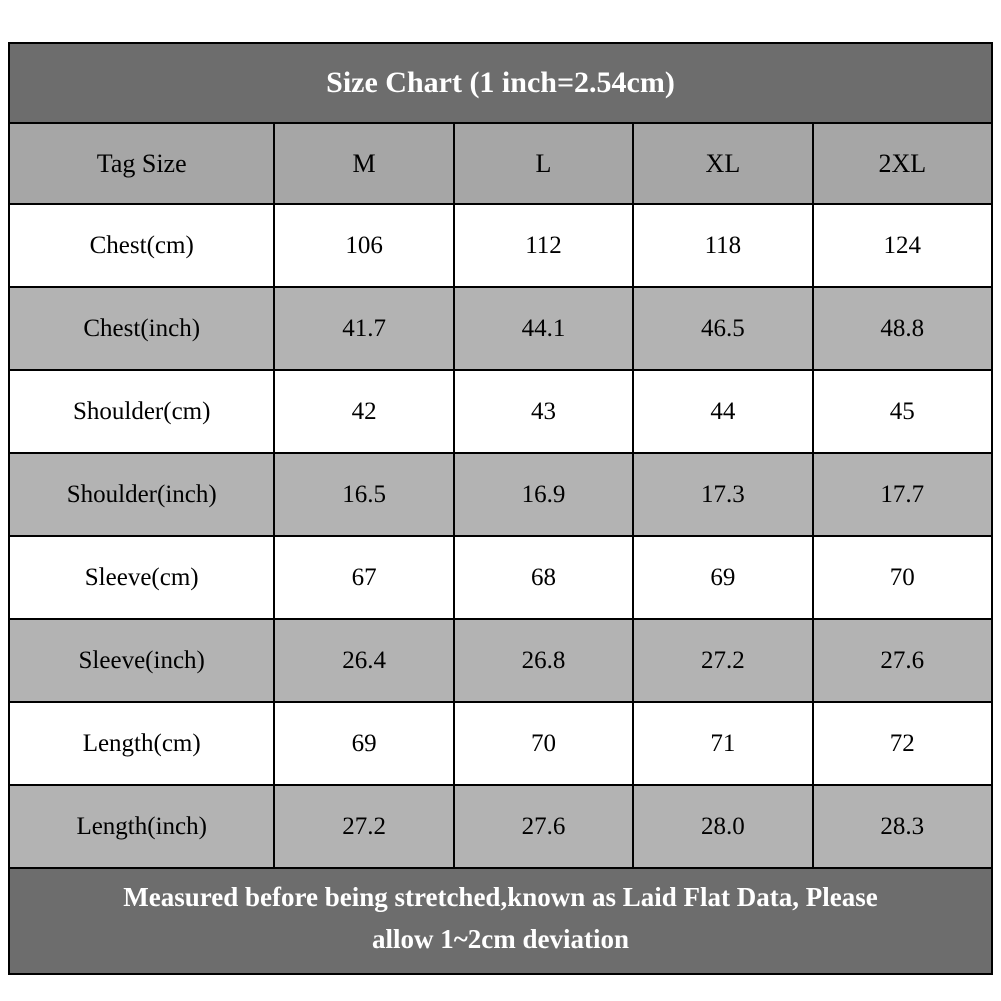  What do you see at coordinates (902, 494) in the screenshot?
I see `size-value-cell: 17.7` at bounding box center [902, 494].